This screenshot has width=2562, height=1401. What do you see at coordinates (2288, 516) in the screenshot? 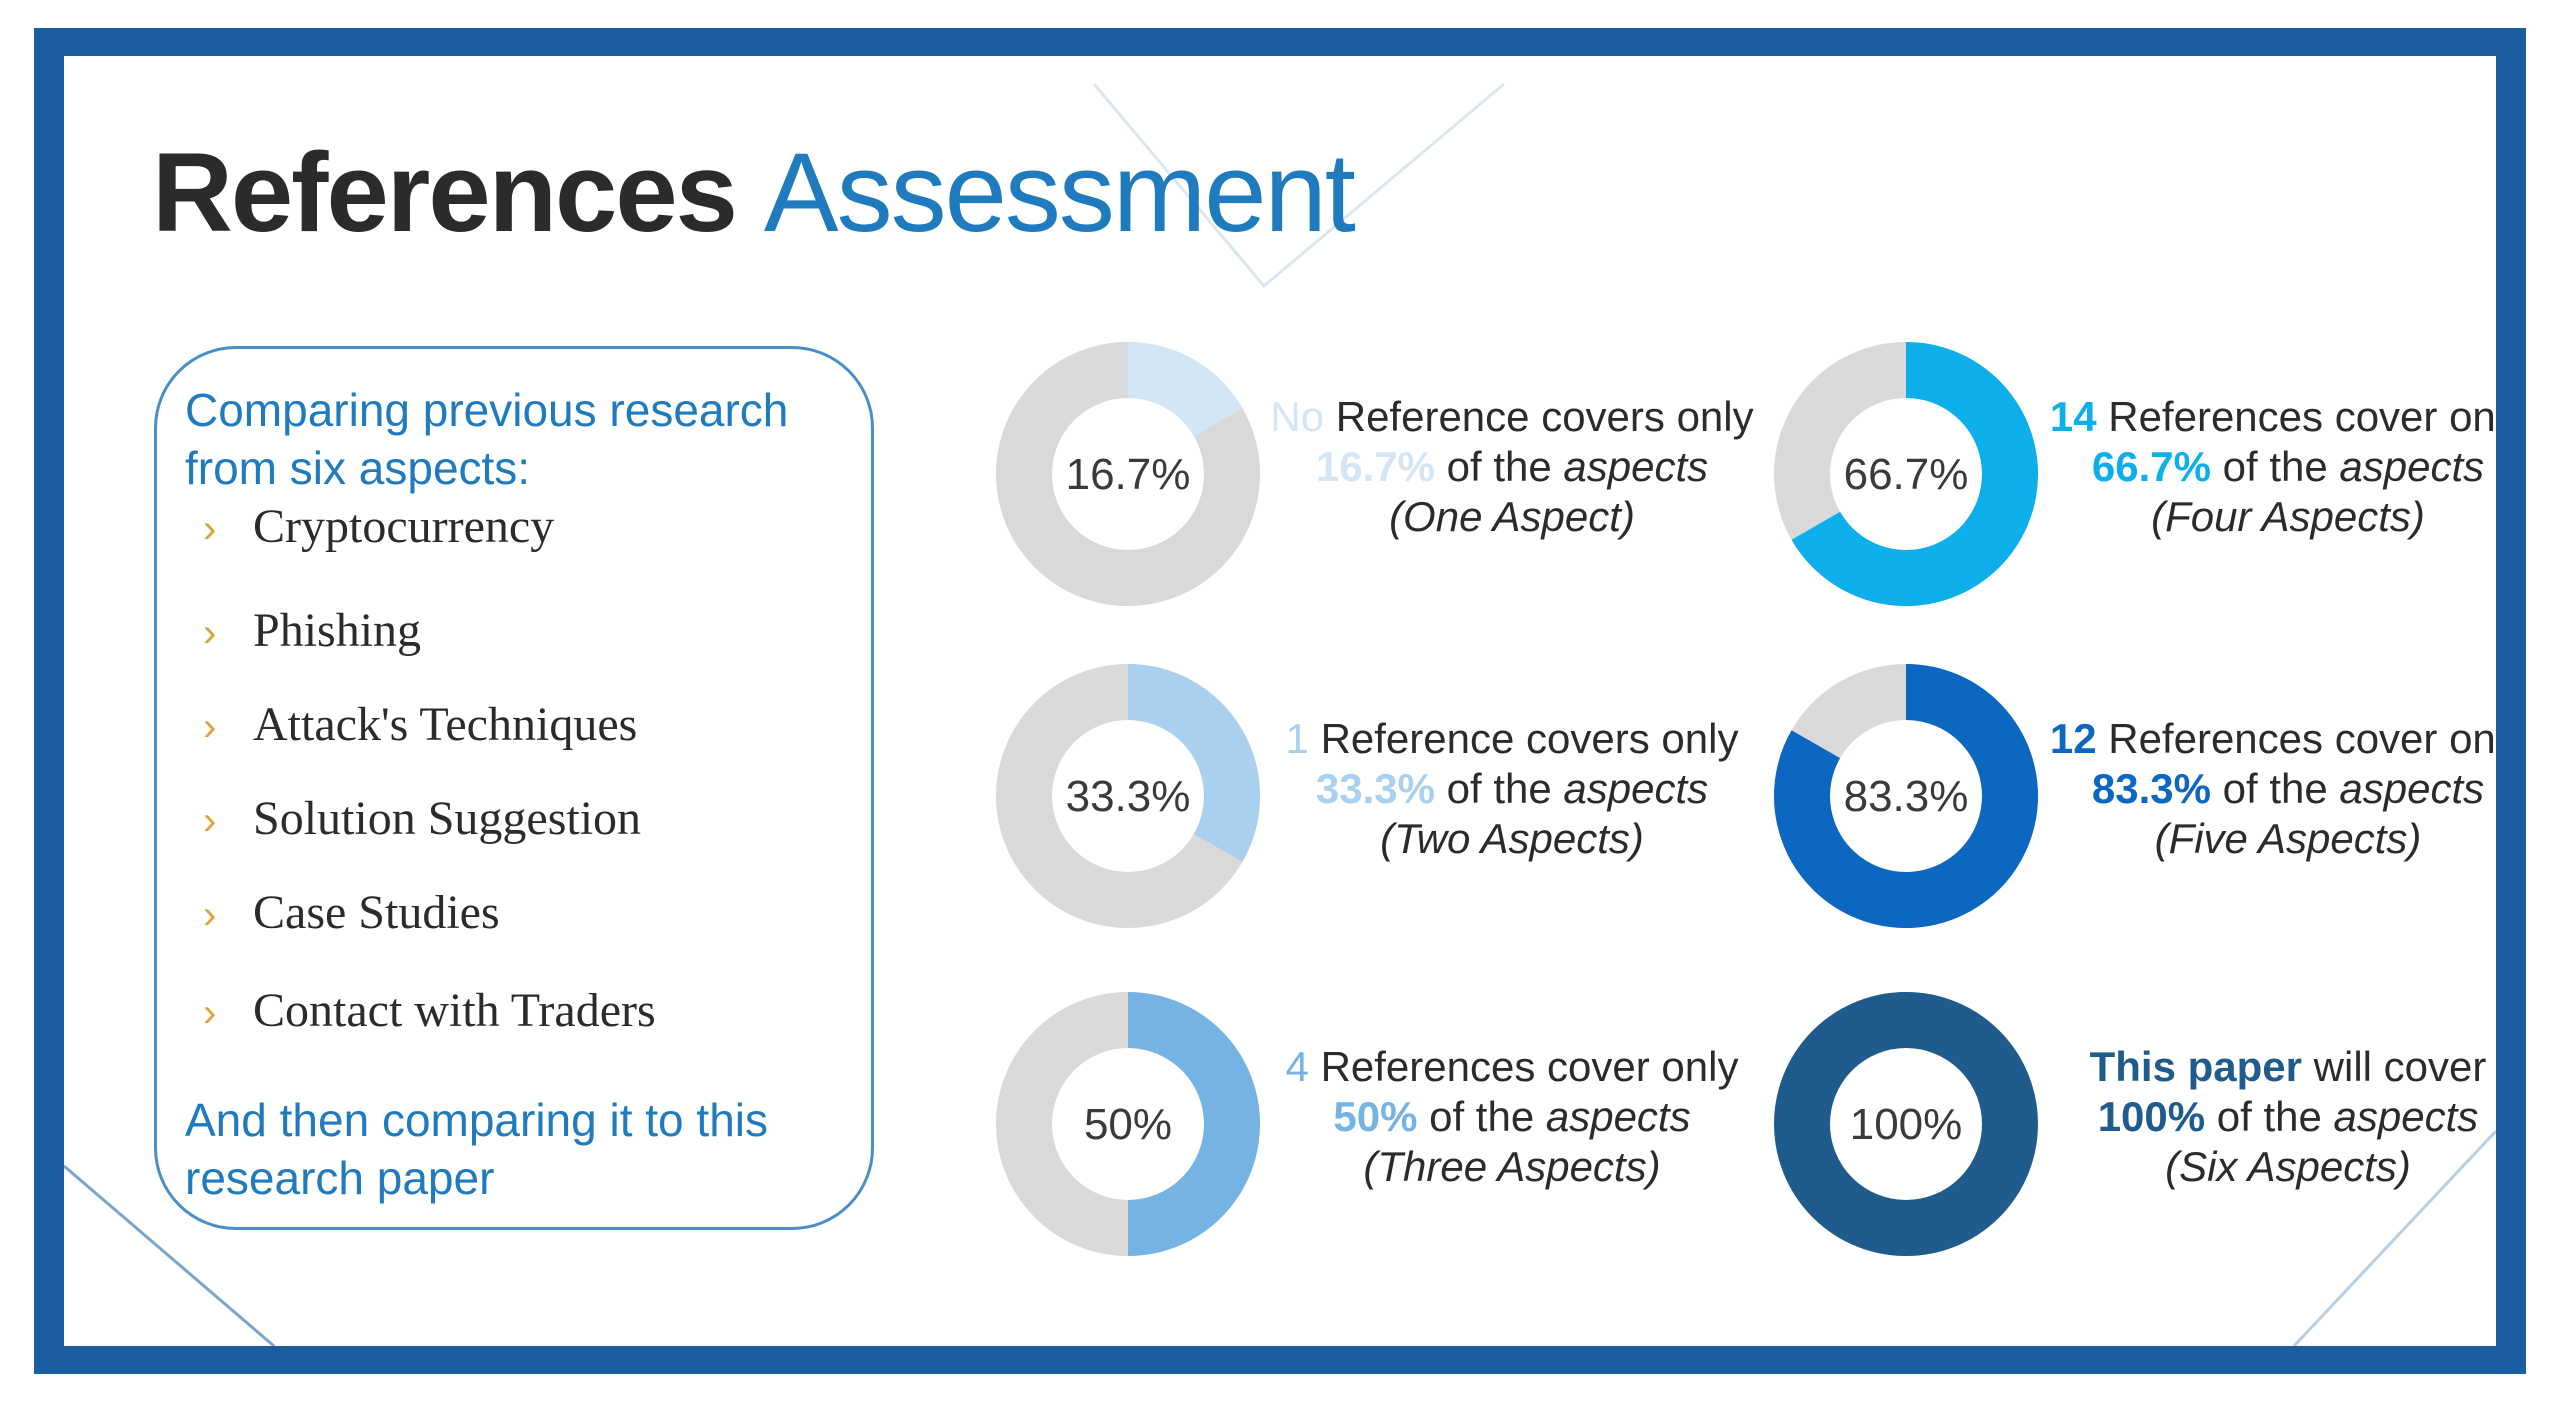
I see `caption-note: (Four Aspects)` at bounding box center [2288, 516].